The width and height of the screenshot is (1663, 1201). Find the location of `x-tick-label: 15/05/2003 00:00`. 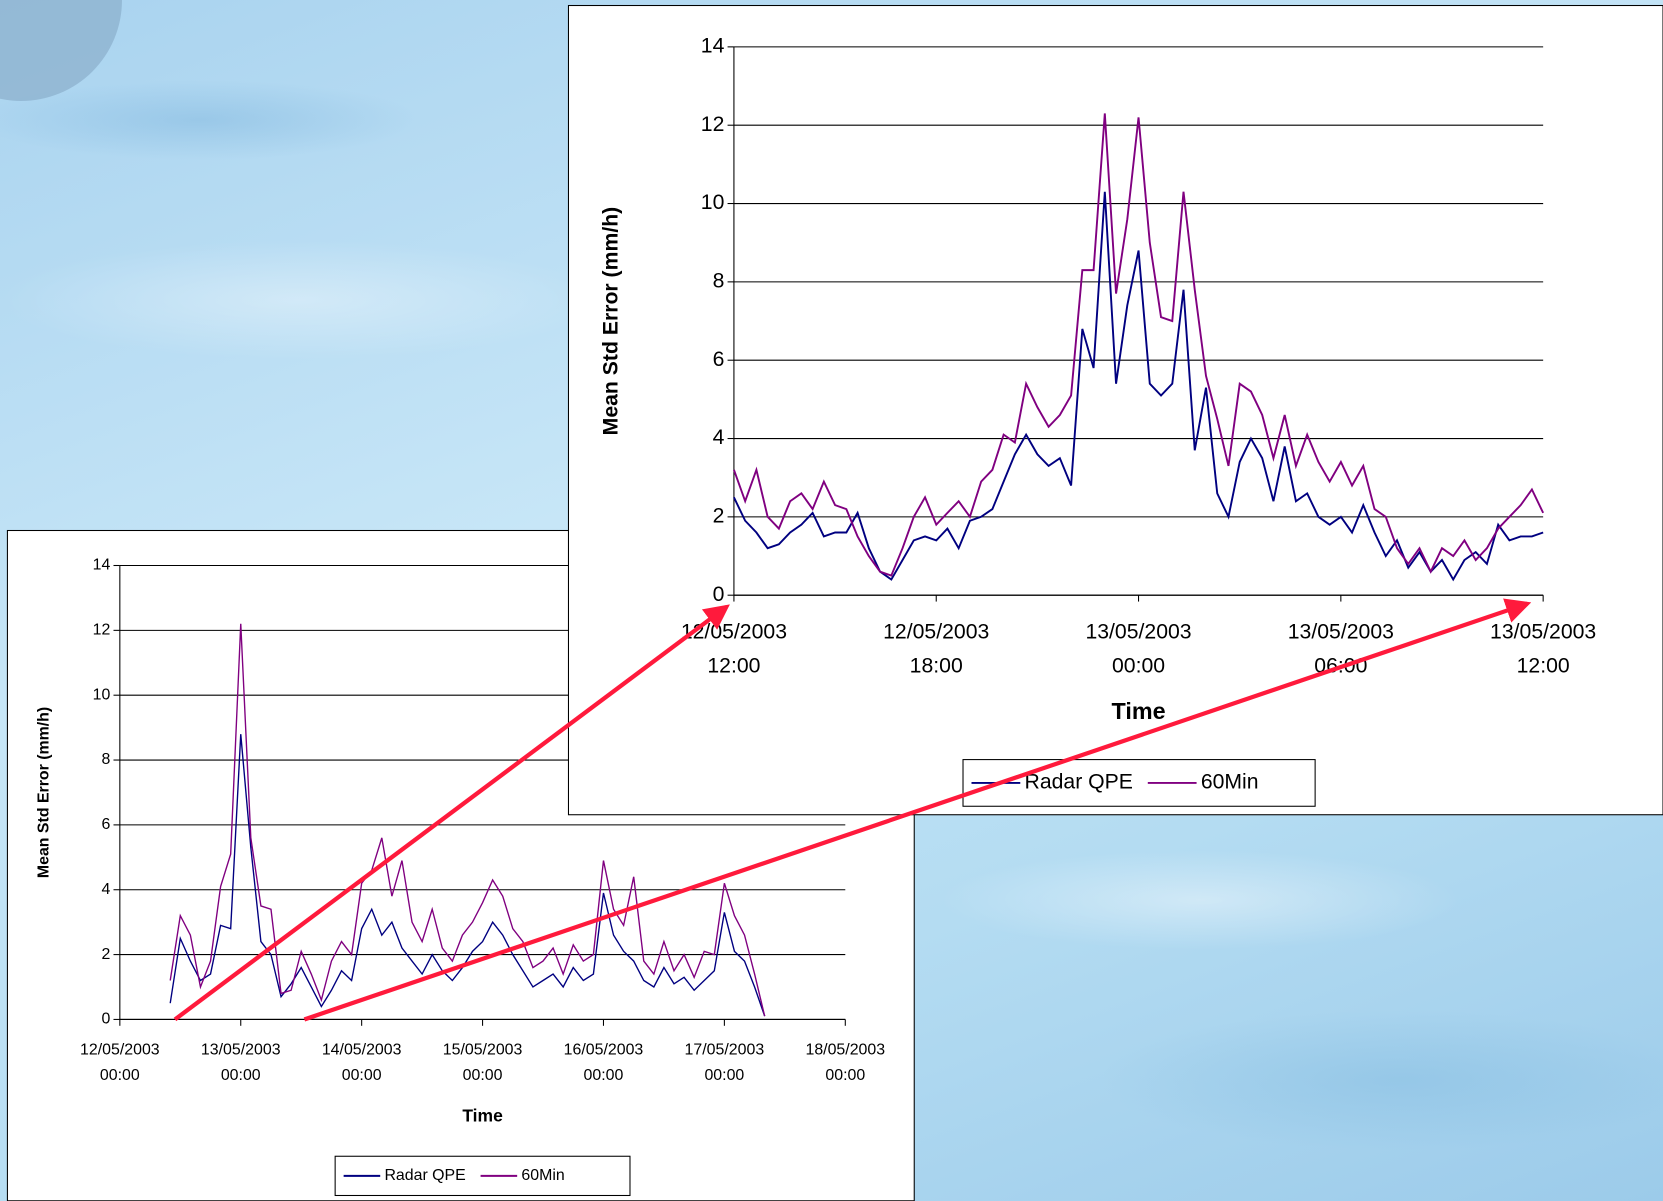

x-tick-label: 15/05/2003 00:00 is located at coordinates (482, 1062).